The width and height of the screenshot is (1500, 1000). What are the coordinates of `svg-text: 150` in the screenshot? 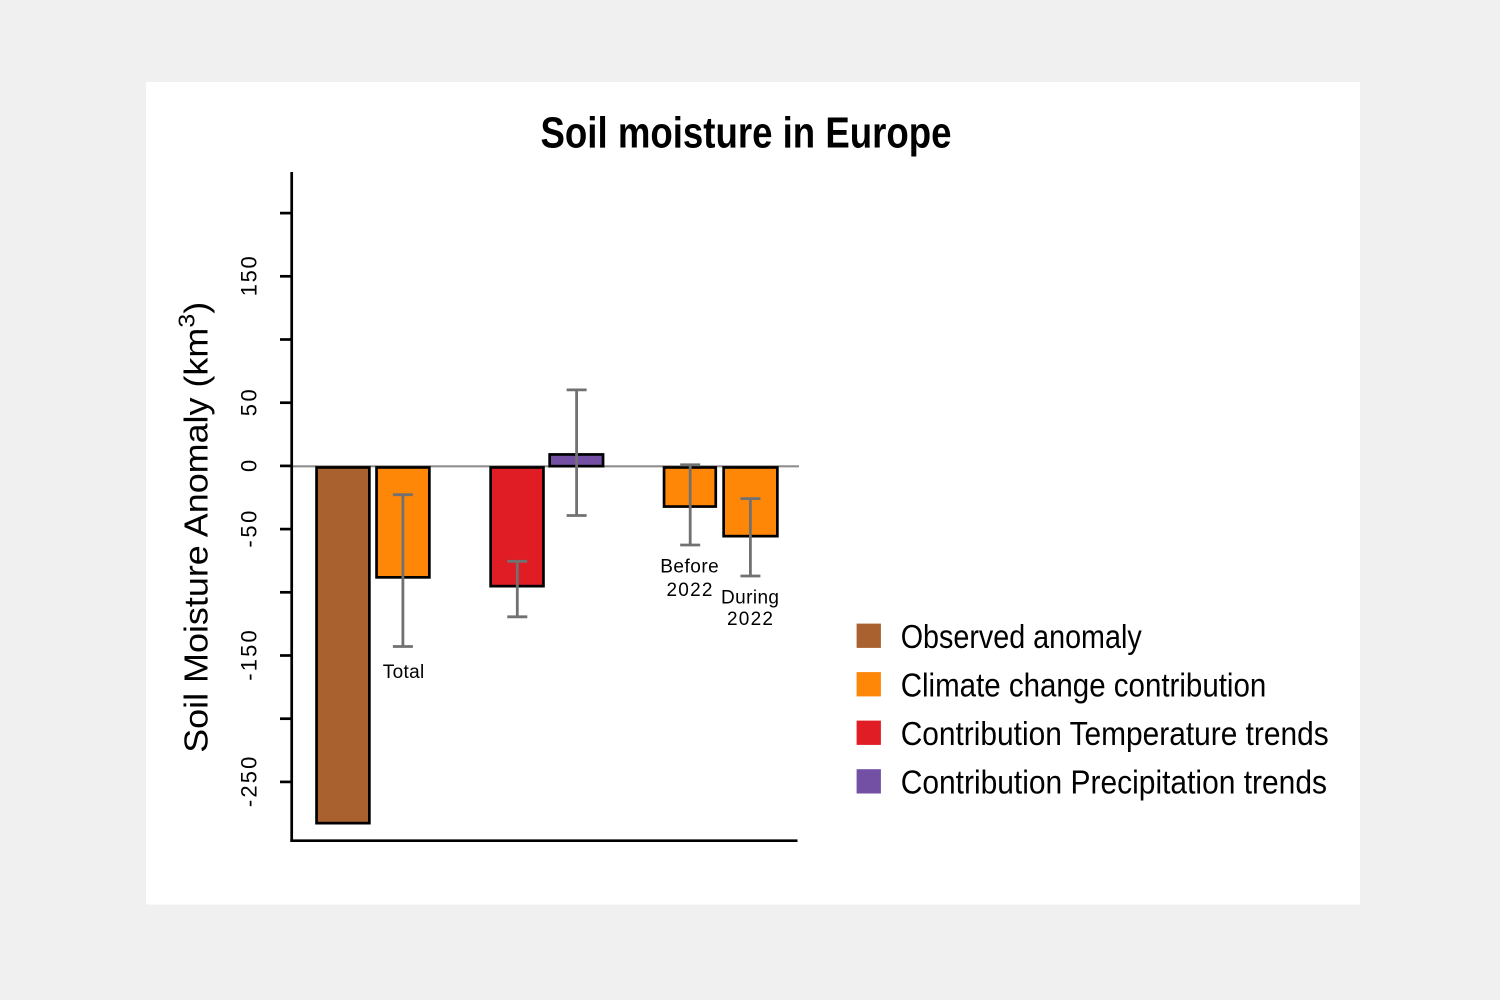 It's located at (249, 276).